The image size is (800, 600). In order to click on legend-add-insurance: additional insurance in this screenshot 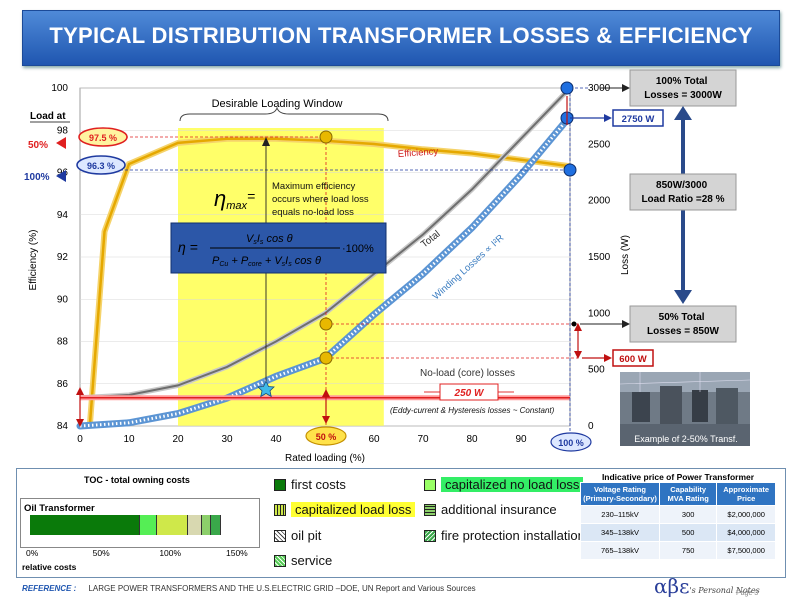, I will do `click(490, 509)`.